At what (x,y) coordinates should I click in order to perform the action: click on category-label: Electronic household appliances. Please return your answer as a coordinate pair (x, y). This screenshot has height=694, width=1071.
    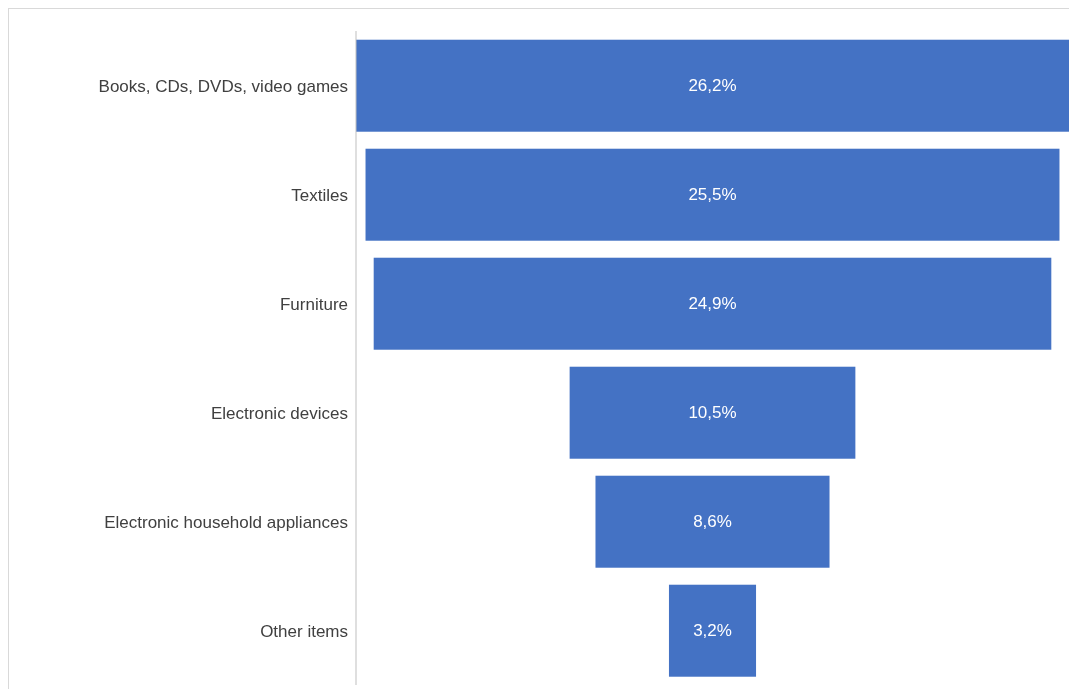
    Looking at the image, I should click on (226, 522).